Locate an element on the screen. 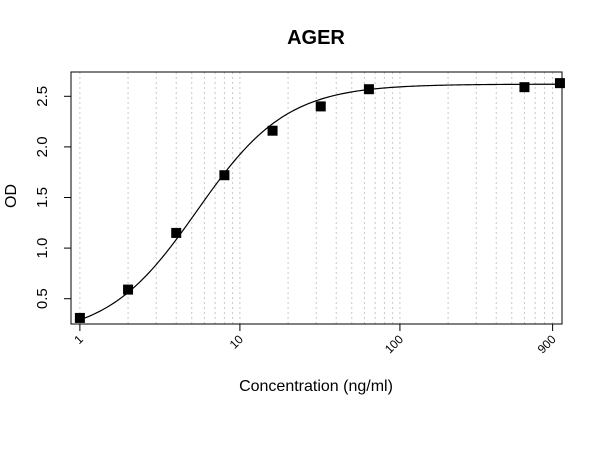 This screenshot has width=600, height=450. x-axis-label: Concentration (ng/ml) is located at coordinates (316, 386).